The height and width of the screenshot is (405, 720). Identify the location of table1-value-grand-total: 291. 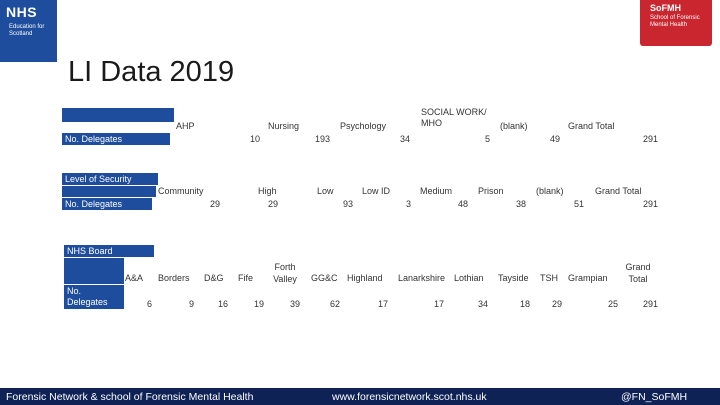
(650, 139).